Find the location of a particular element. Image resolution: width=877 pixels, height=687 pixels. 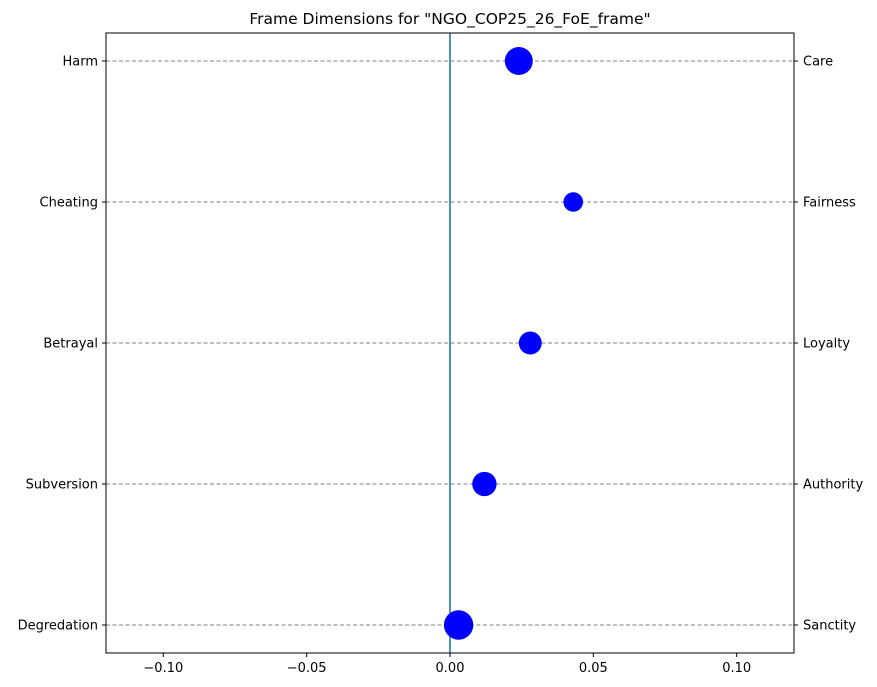

right-axis: Care Fairness Loyalty Authority Sanctity is located at coordinates (828, 344).